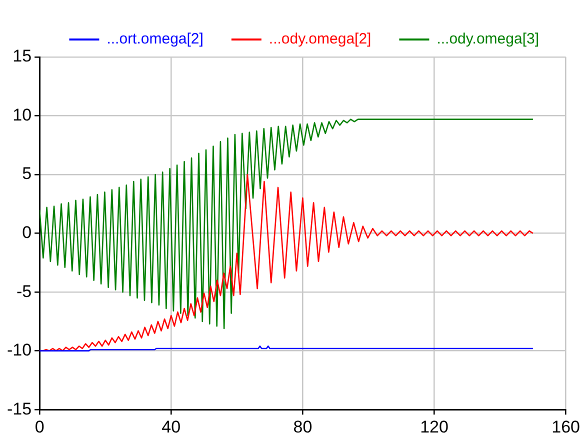 The image size is (583, 445). What do you see at coordinates (24, 291) in the screenshot?
I see `y-tick-label: -5` at bounding box center [24, 291].